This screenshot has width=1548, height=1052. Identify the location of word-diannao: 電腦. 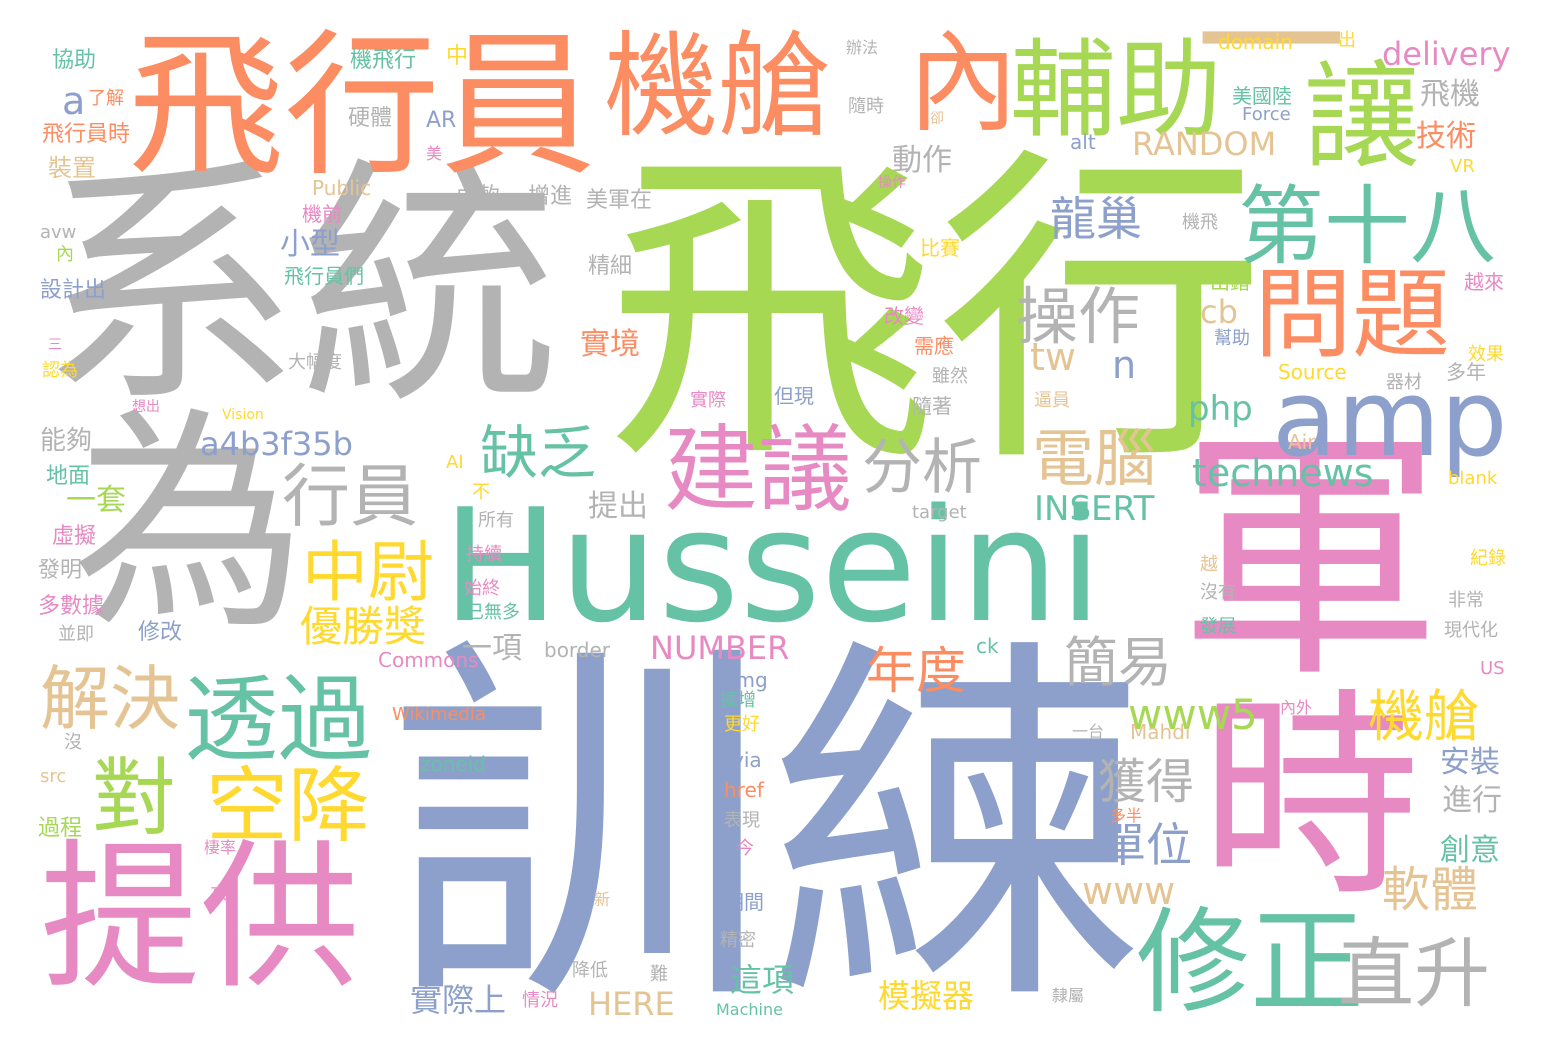
(1094, 458).